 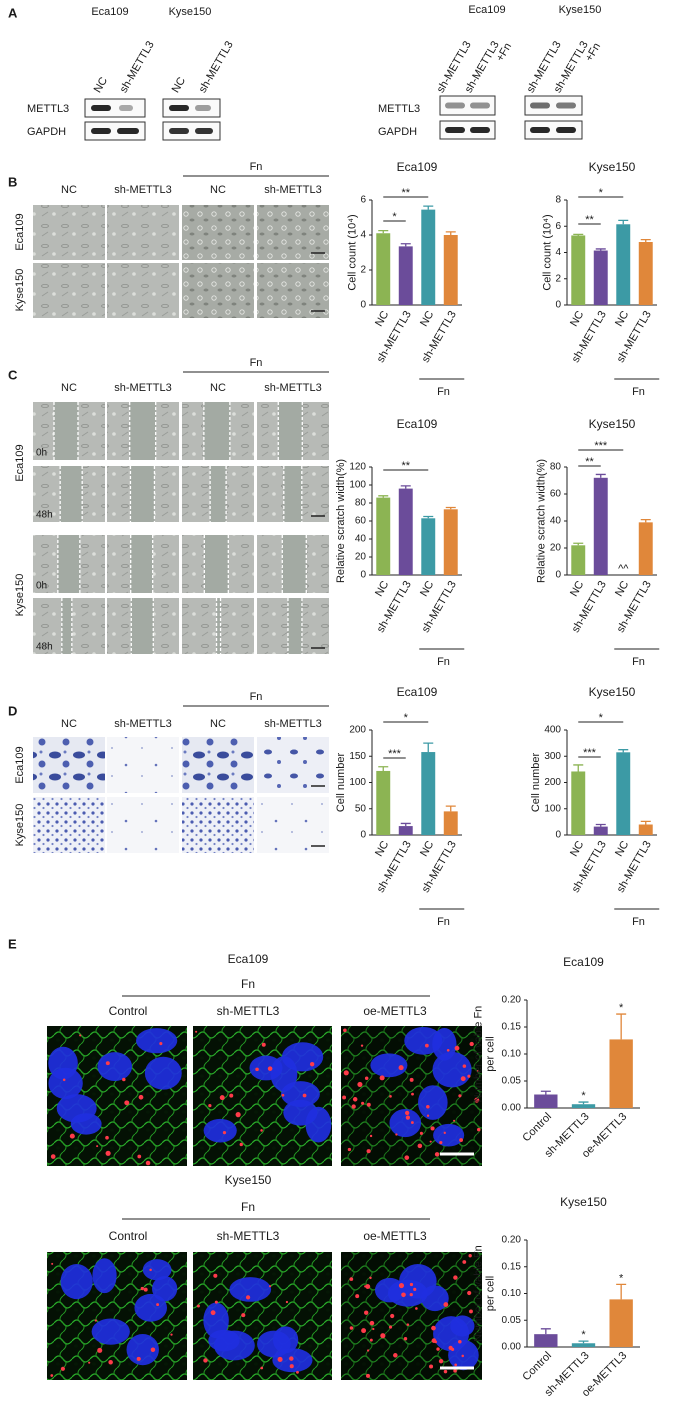 What do you see at coordinates (583, 962) in the screenshot?
I see `chart-title: Eca109` at bounding box center [583, 962].